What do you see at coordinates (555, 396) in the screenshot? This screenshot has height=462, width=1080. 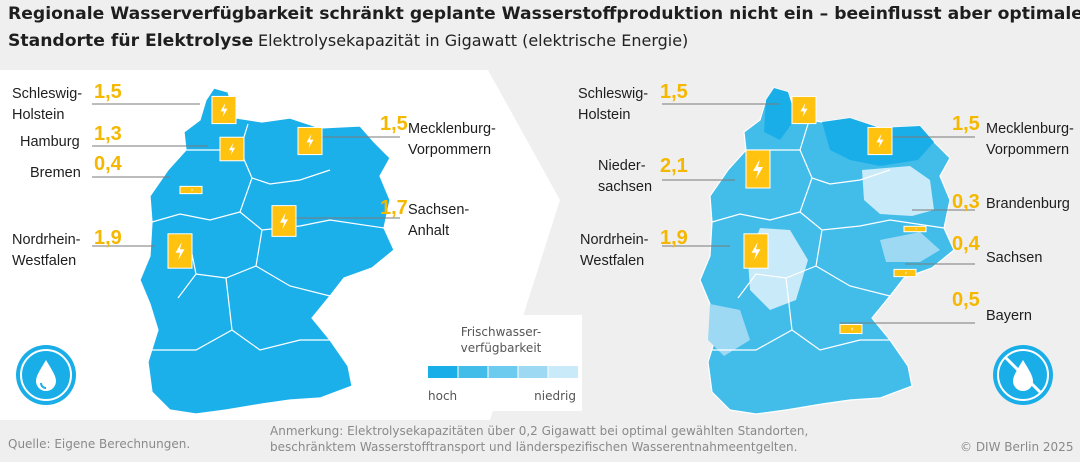 I see `legend-low-label: niedrig` at bounding box center [555, 396].